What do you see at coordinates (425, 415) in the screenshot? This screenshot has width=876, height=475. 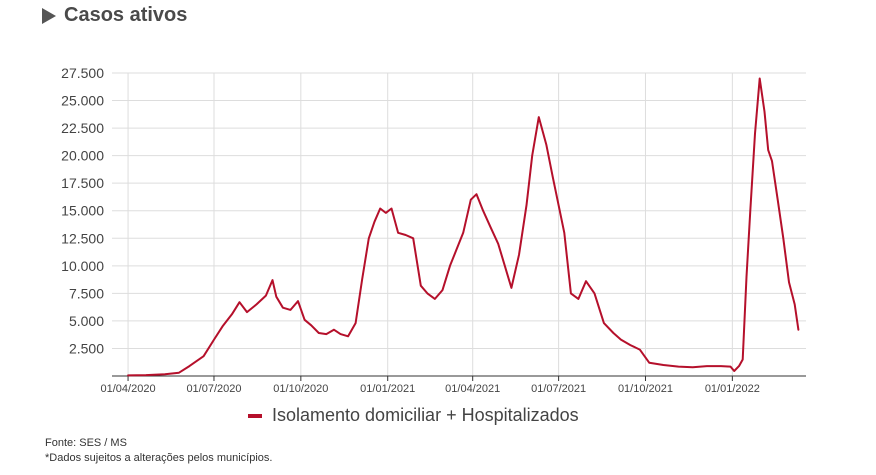 I see `legend-label: Isolamento domiciliar + Hospitalizados` at bounding box center [425, 415].